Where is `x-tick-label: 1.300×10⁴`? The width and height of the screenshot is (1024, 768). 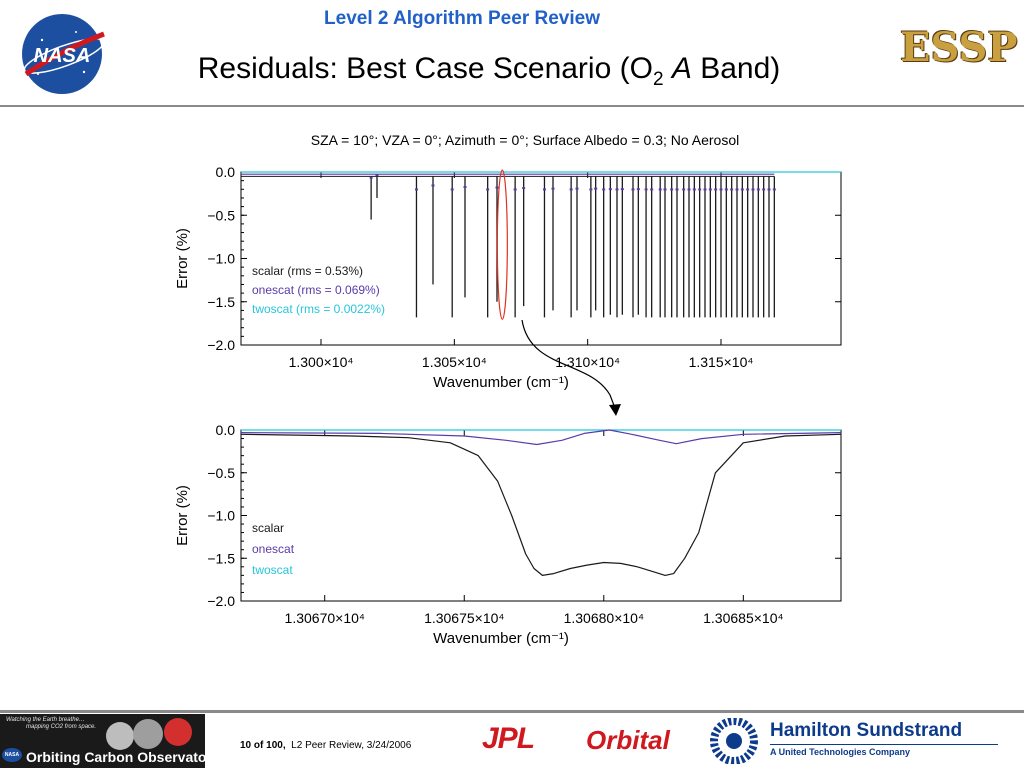
x-tick-label: 1.300×10⁴ is located at coordinates (321, 362).